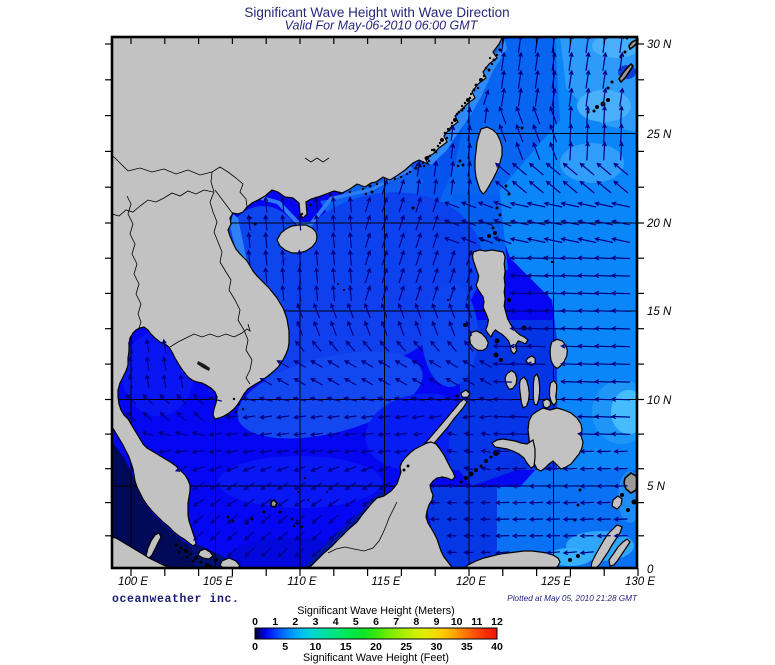  I want to click on svg-text: oceanweather inc., so click(176, 599).